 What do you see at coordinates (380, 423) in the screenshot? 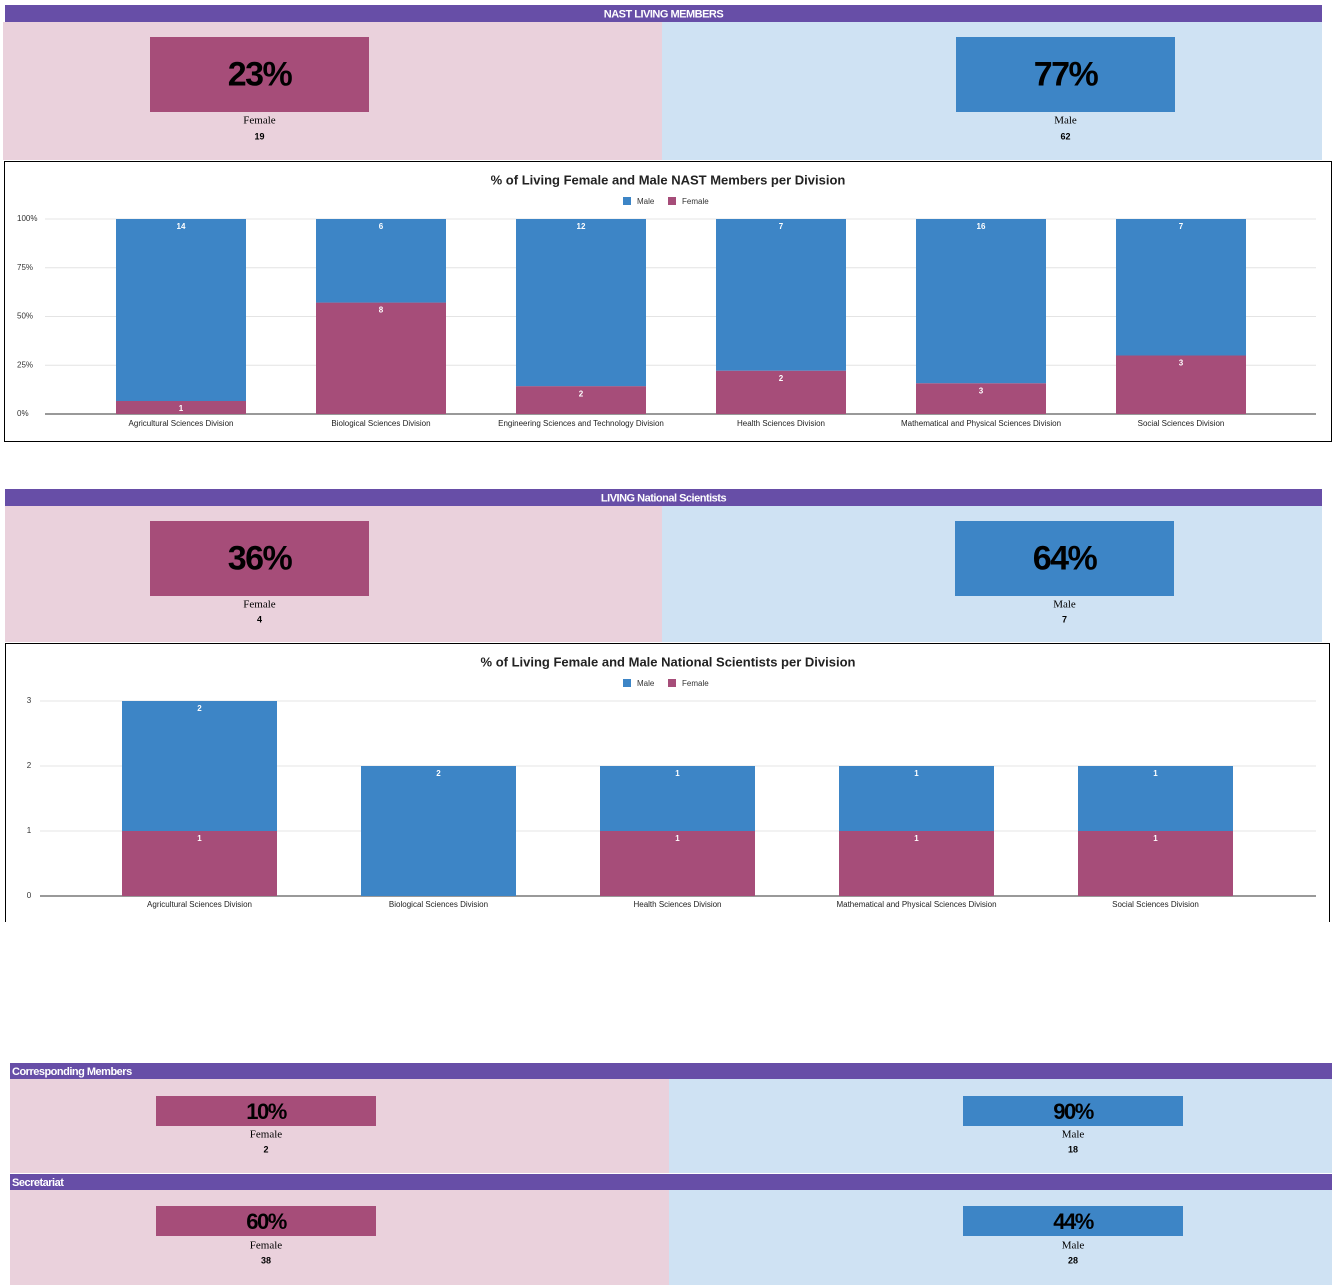
I see `x-tick-label: Biological Sciences Division` at bounding box center [380, 423].